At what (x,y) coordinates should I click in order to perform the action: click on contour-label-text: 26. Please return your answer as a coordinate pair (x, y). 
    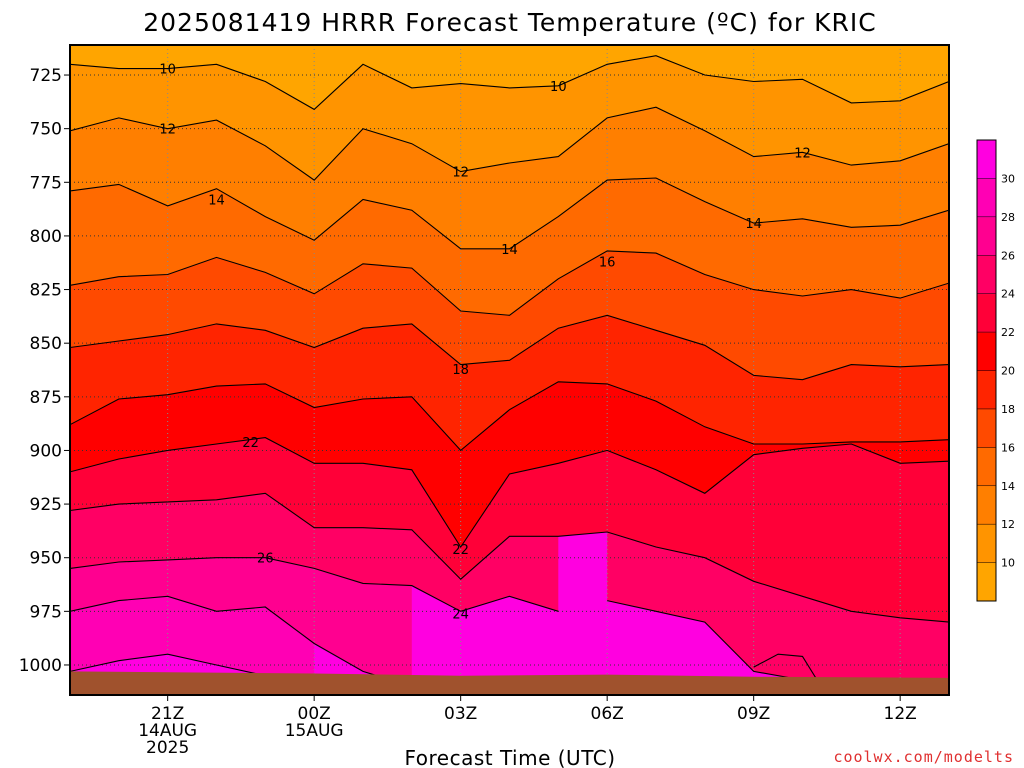
    Looking at the image, I should click on (265, 559).